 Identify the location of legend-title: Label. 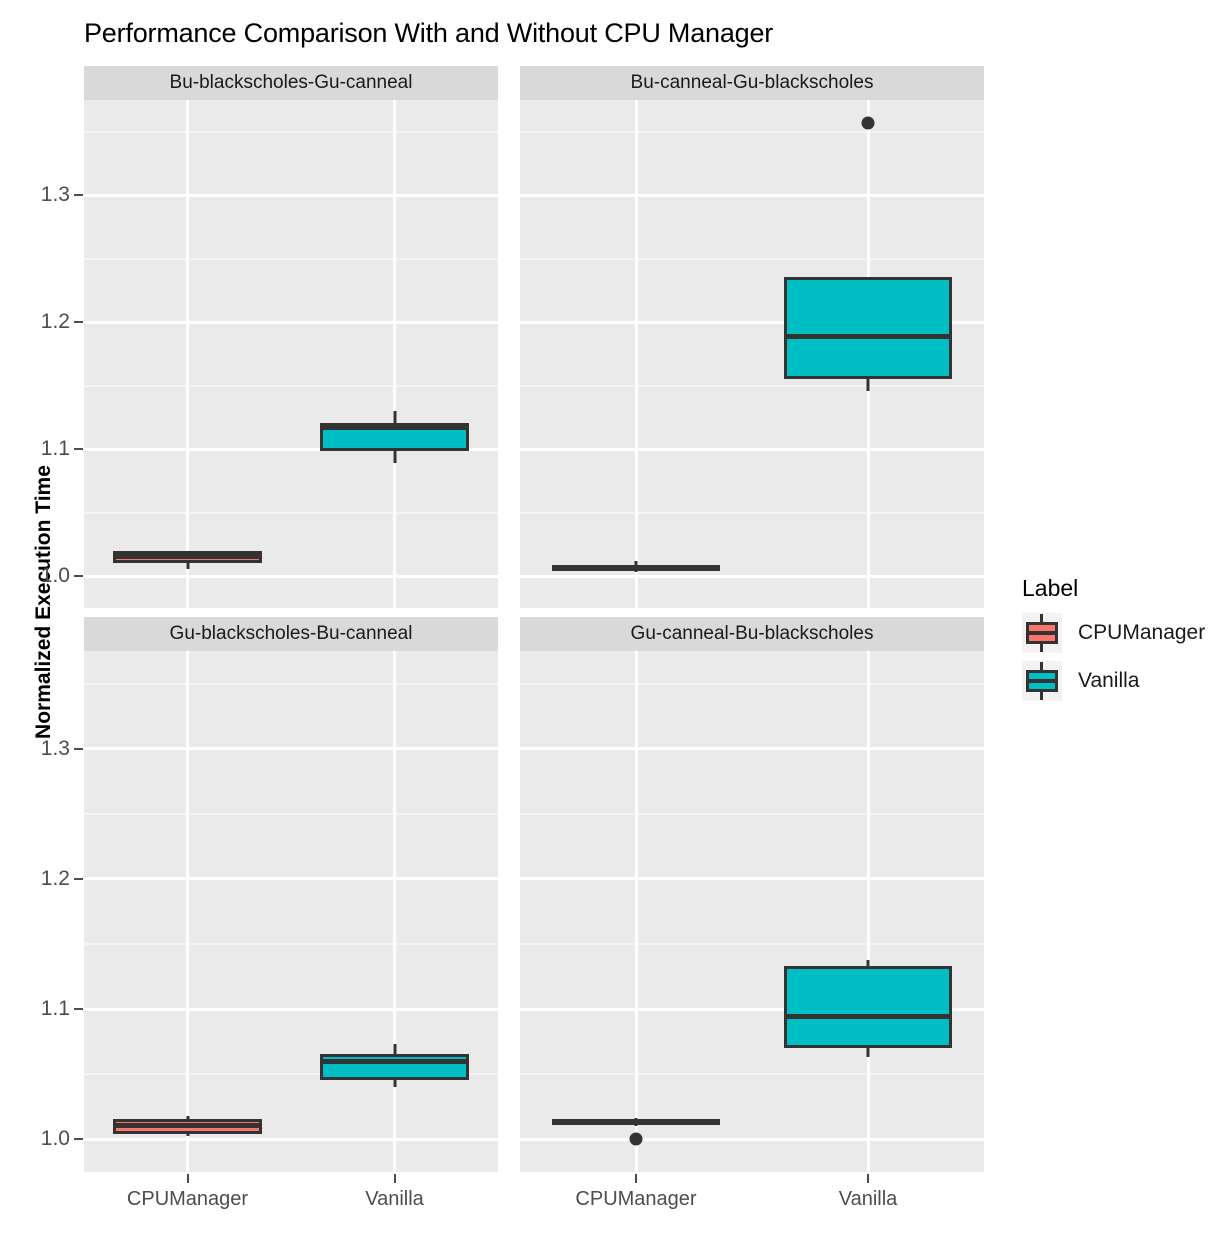
(1050, 588).